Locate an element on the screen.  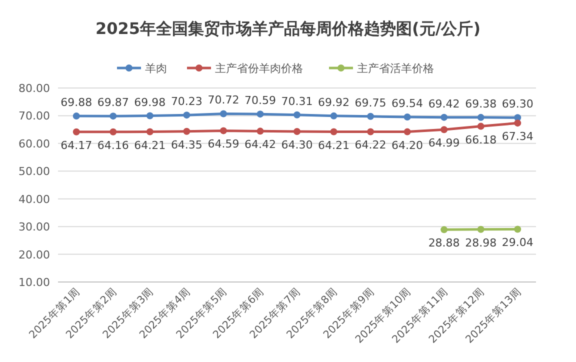
y-tick-label: 30.00 is located at coordinates (34, 227).